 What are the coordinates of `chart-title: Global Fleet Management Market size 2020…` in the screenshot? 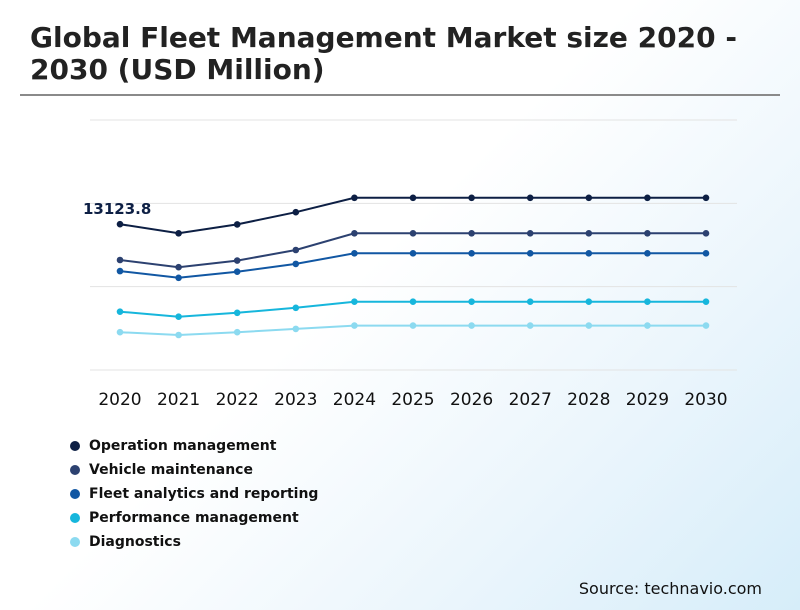 It's located at (383, 53).